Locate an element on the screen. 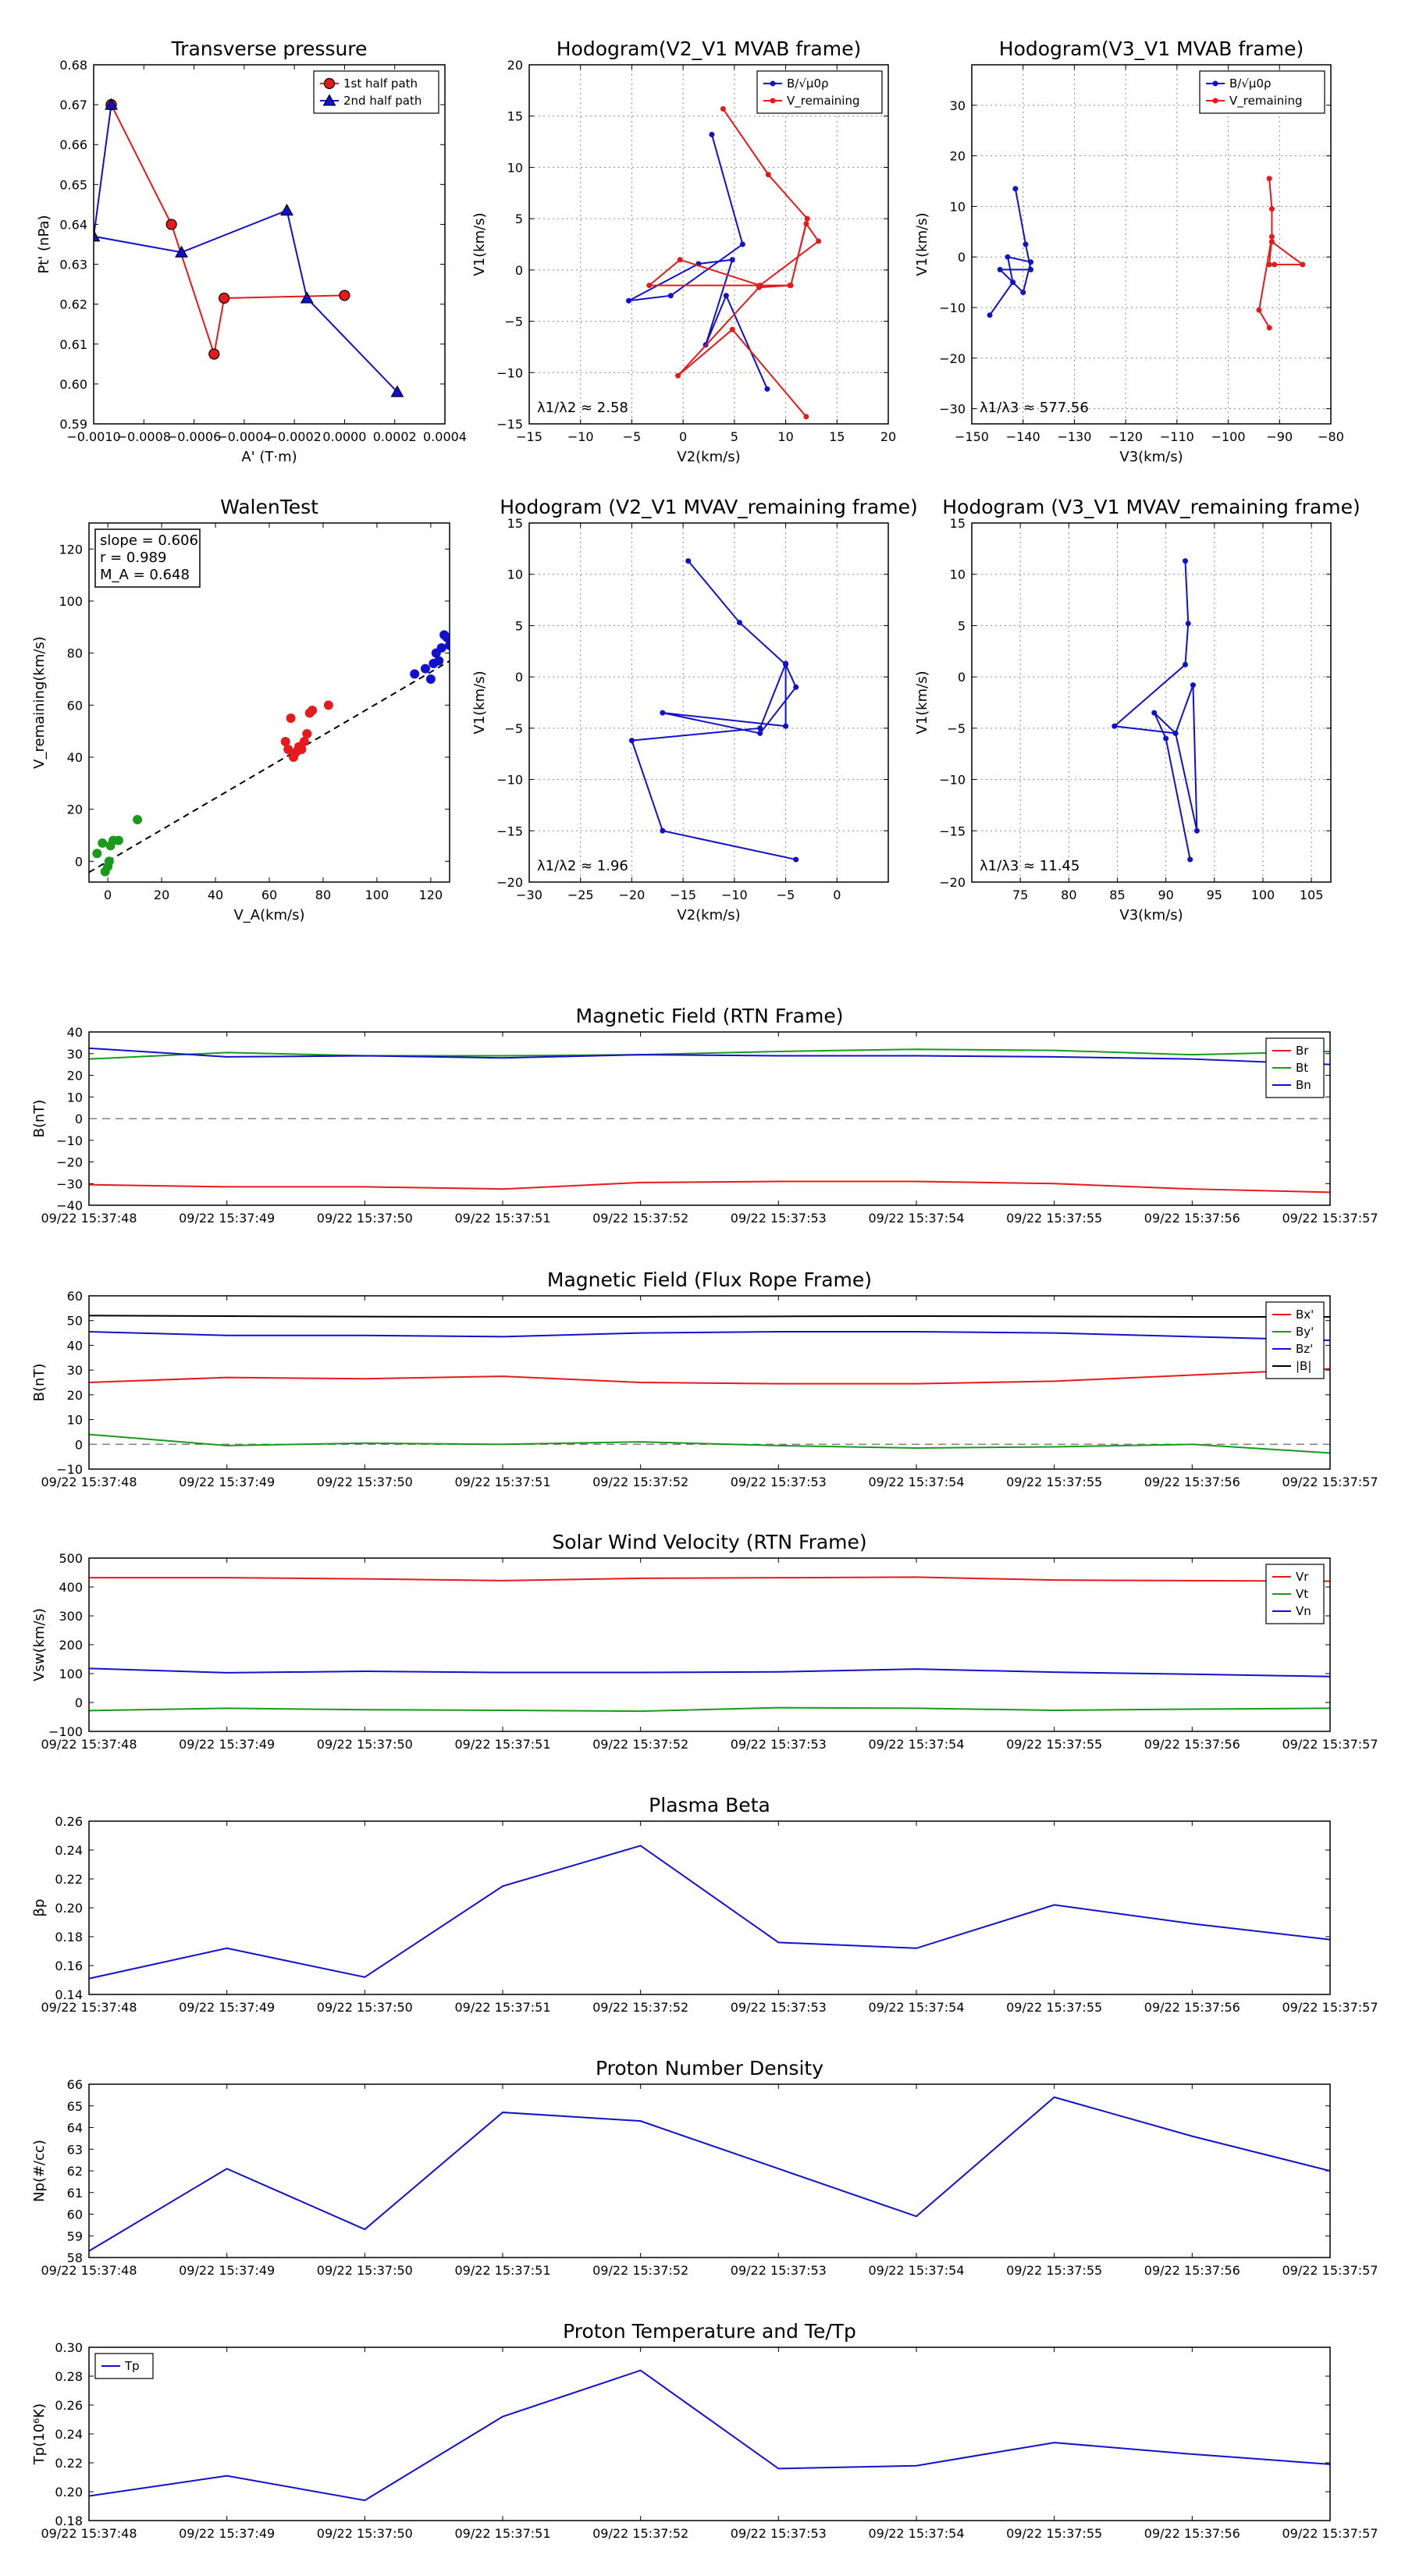 This screenshot has height=2576, width=1405. y-tick-label: 0.65 is located at coordinates (73, 184).